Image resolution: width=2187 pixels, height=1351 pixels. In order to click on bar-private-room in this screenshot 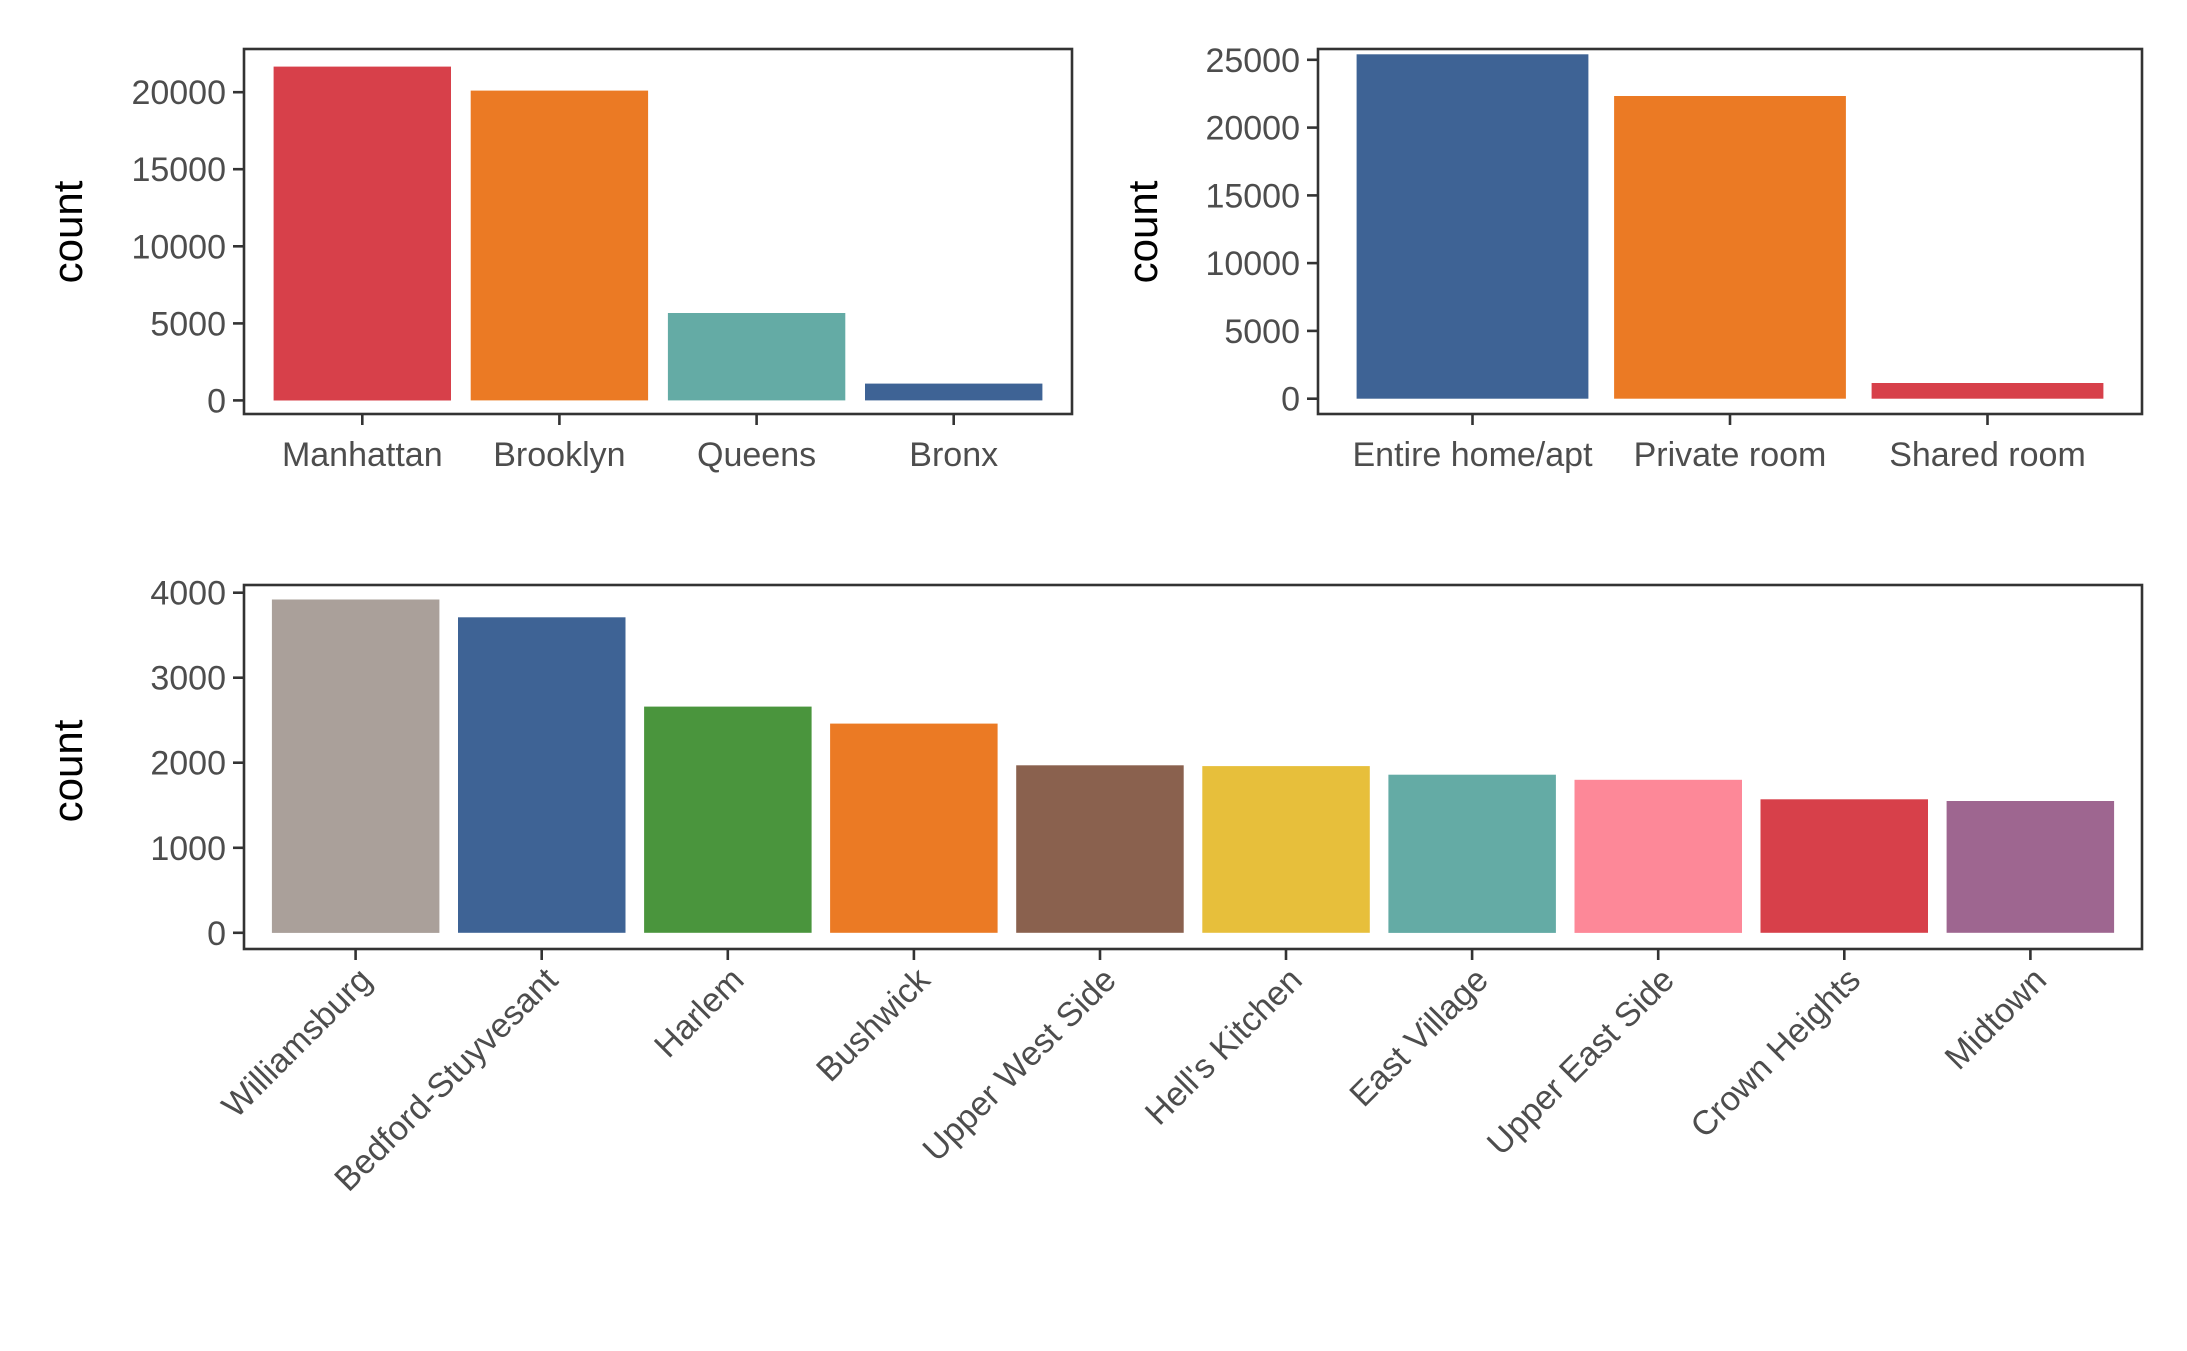, I will do `click(1730, 247)`.